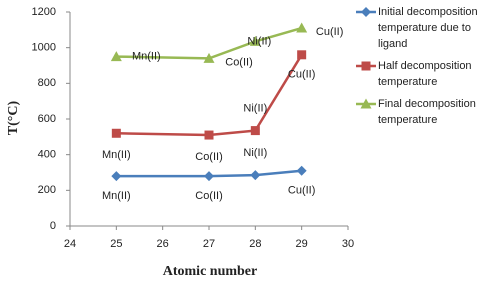 The height and width of the screenshot is (287, 500). I want to click on x-tick-label: 29, so click(302, 244).